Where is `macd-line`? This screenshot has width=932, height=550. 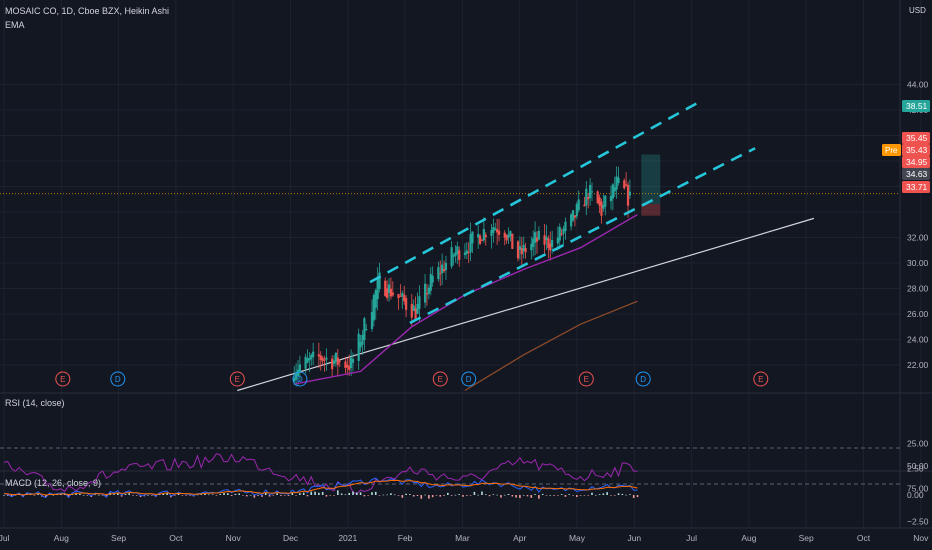 macd-line is located at coordinates (320, 488).